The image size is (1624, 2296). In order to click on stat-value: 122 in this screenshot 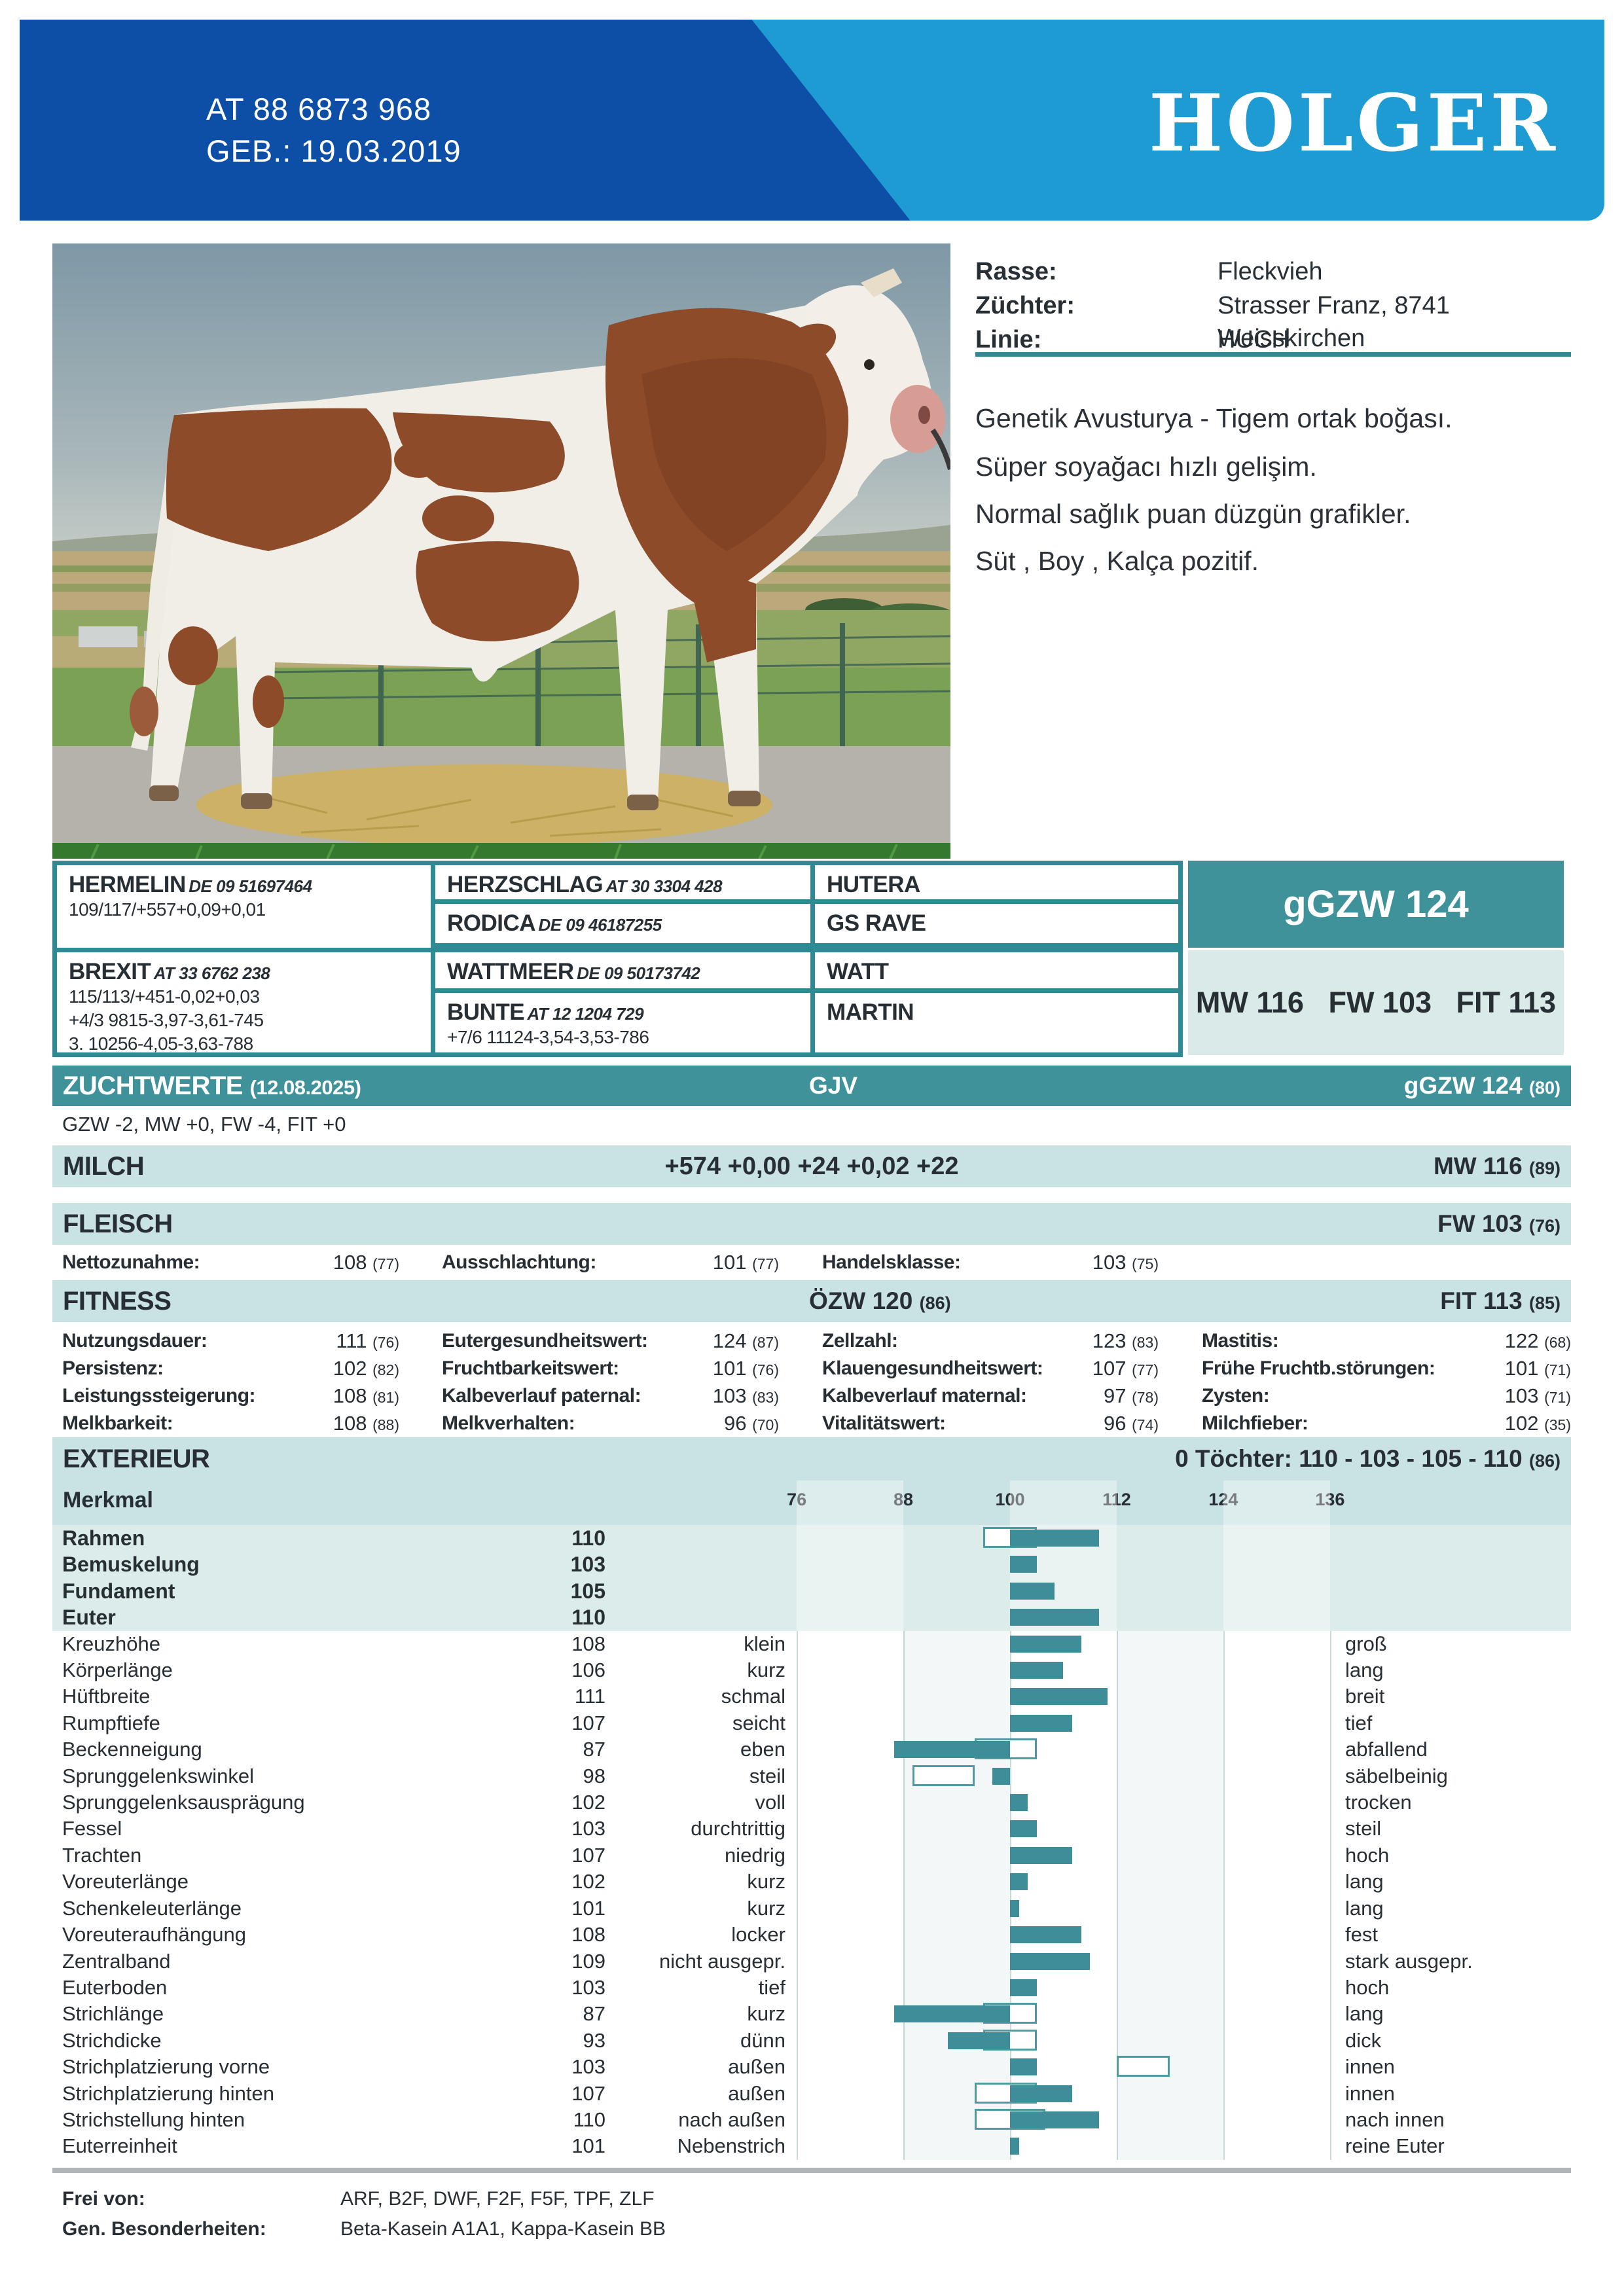, I will do `click(1524, 1340)`.